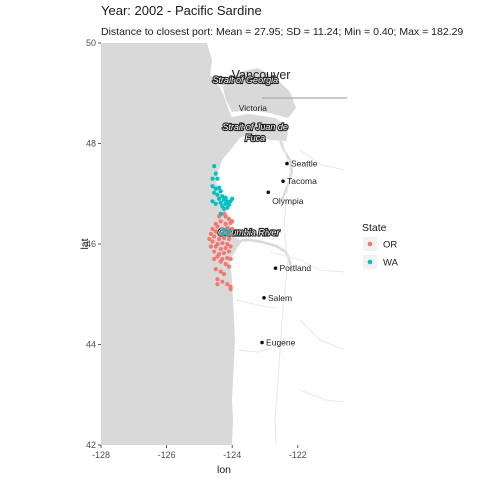  What do you see at coordinates (390, 245) in the screenshot?
I see `legend-label-or: OR` at bounding box center [390, 245].